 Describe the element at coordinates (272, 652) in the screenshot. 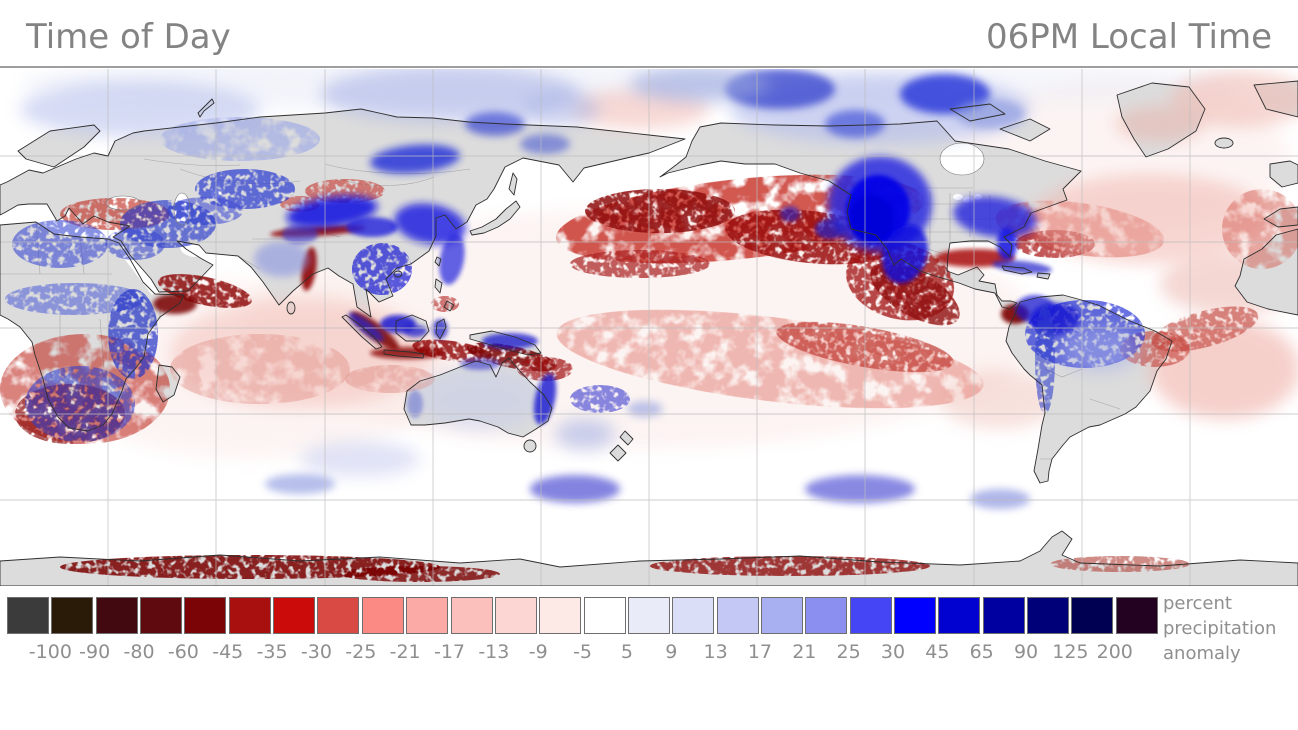

I see `colorbar-label: -35` at that location.